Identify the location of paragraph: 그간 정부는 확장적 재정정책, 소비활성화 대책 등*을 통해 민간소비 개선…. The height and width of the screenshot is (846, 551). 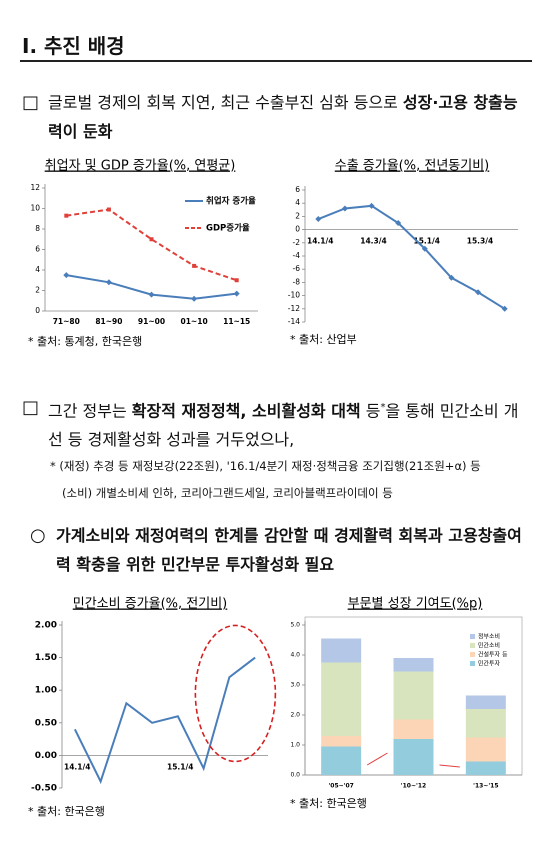
(287, 423).